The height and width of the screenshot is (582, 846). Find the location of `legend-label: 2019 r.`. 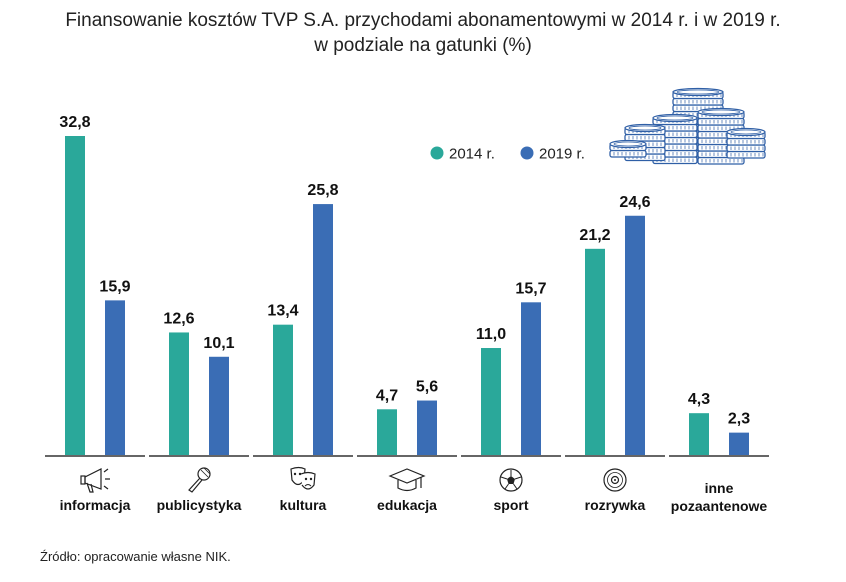

legend-label: 2019 r. is located at coordinates (562, 154).